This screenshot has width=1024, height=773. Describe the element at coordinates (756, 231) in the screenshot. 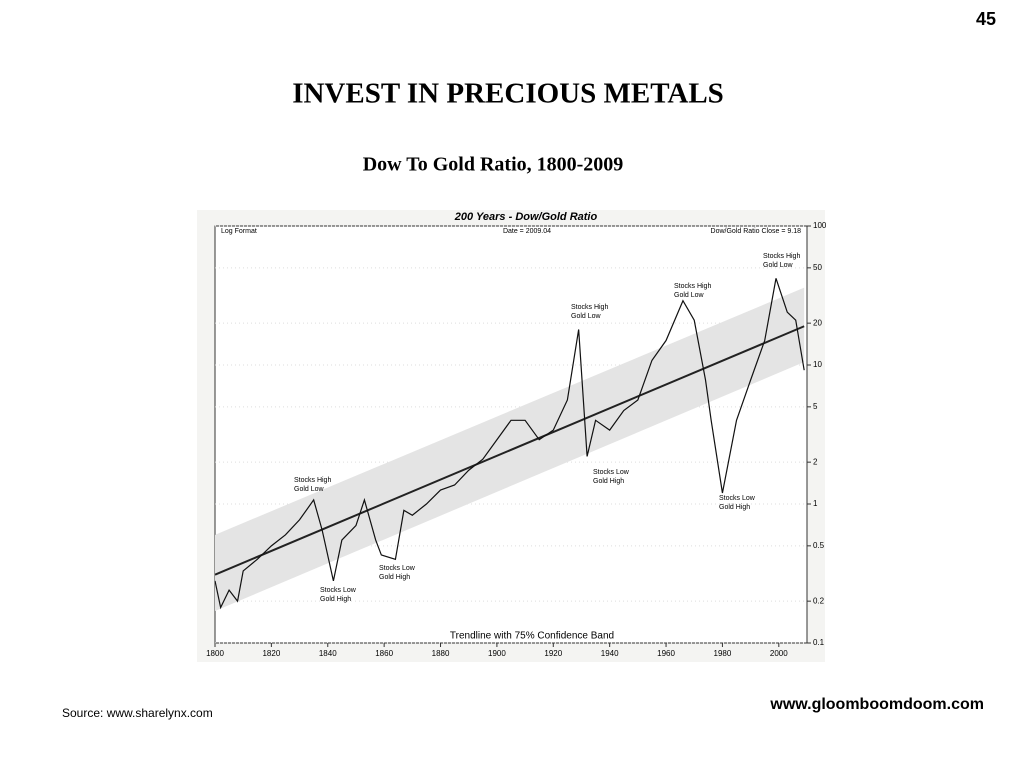

I see `note: Dow/Gold Ratio Close = 9.18` at that location.